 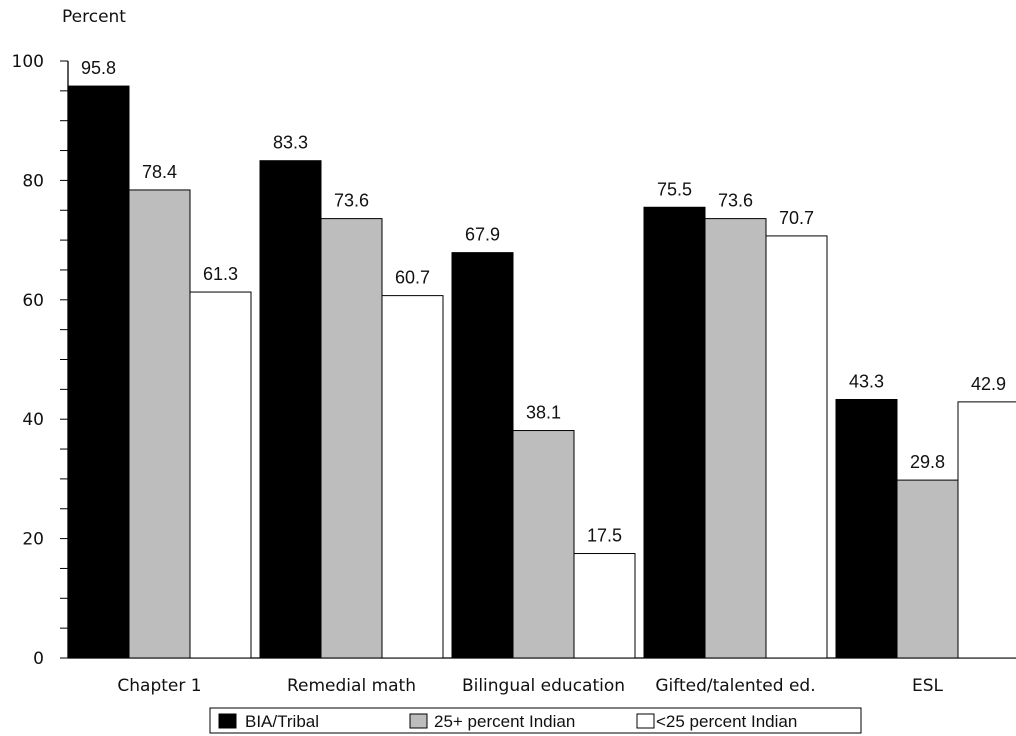 What do you see at coordinates (94, 17) in the screenshot?
I see `y-axis-title: Percent` at bounding box center [94, 17].